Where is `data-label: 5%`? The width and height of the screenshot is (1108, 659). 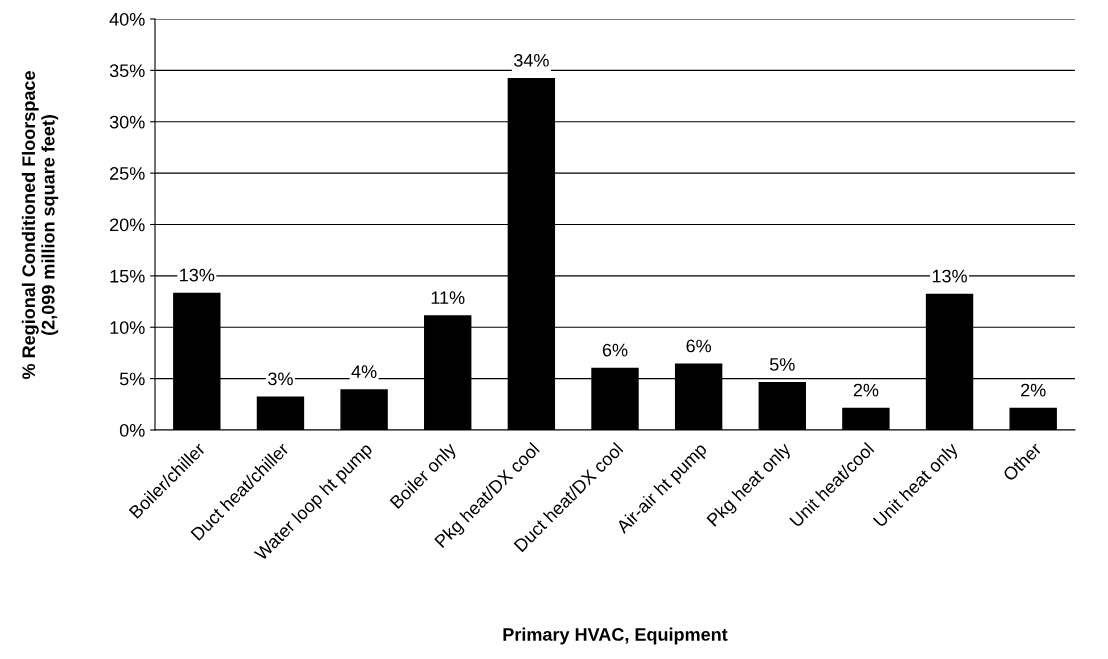 data-label: 5% is located at coordinates (782, 364).